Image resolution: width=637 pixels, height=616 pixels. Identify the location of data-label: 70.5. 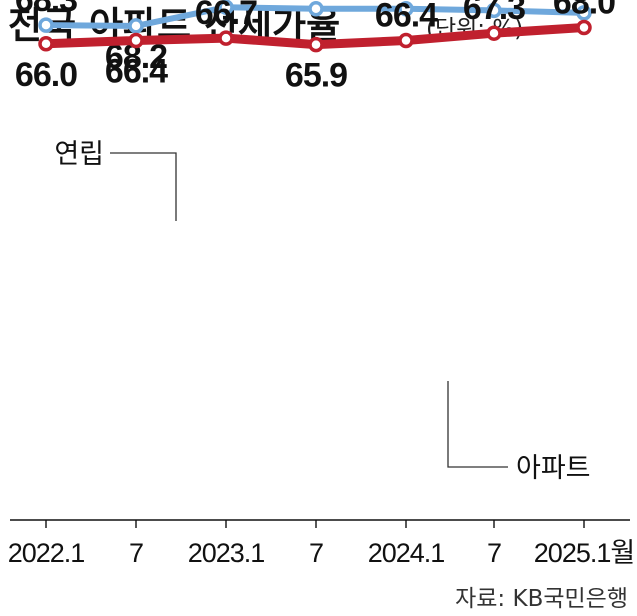
(226, 0).